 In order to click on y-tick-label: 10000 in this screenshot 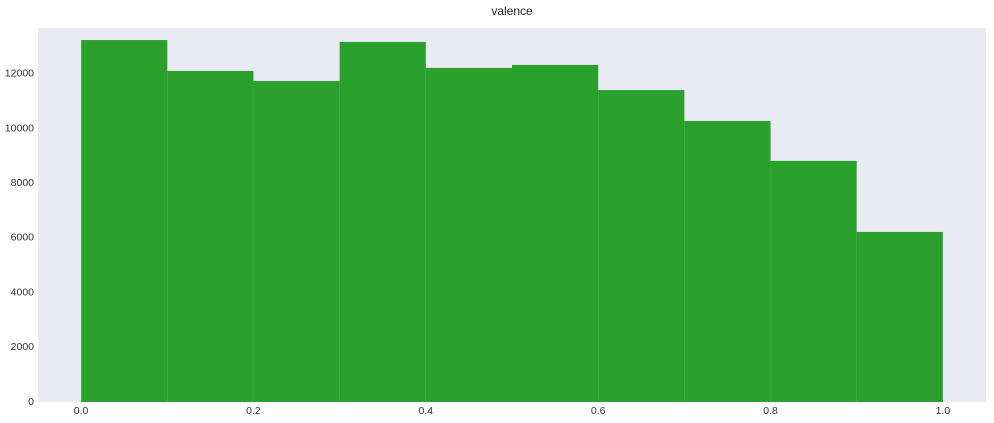, I will do `click(19, 128)`.